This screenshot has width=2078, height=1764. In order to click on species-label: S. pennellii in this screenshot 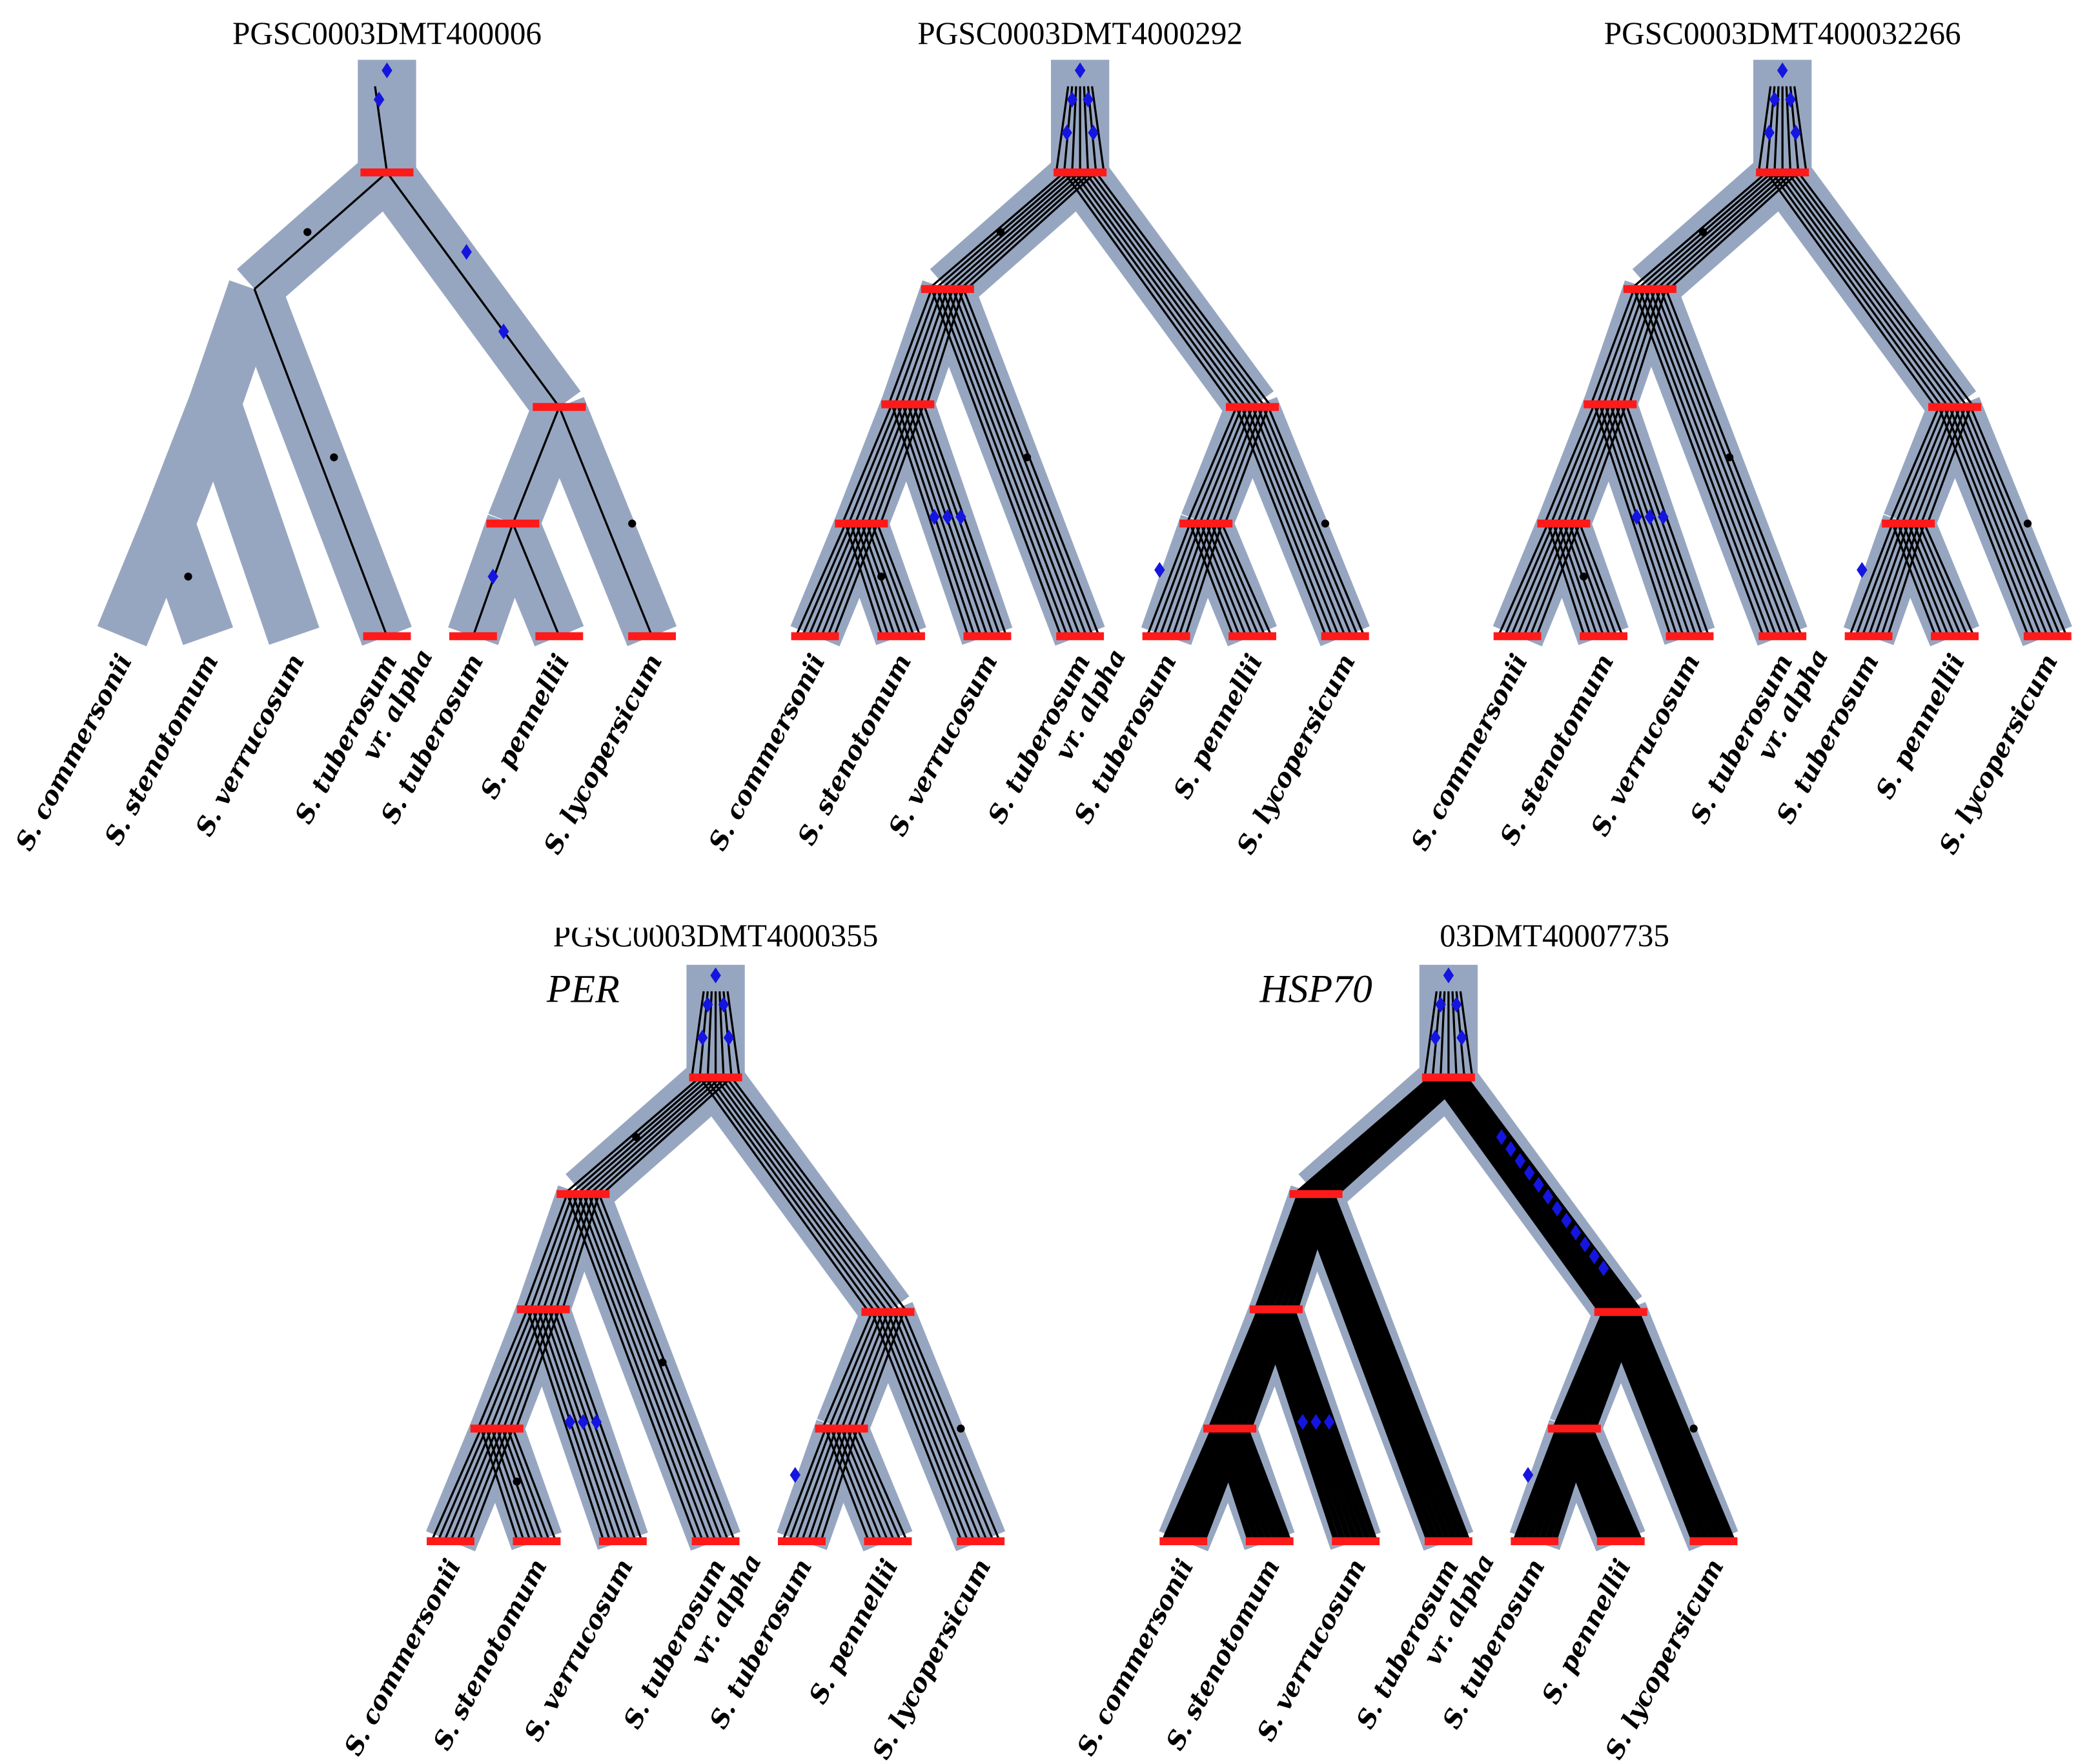, I will do `click(1218, 726)`.